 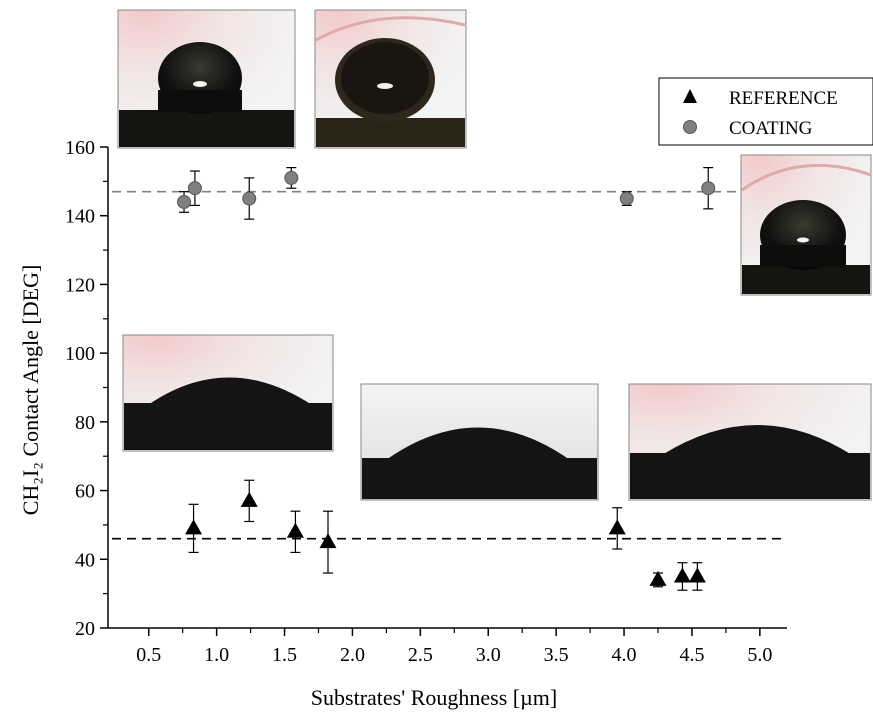 I want to click on x-tick-label: 4.0, so click(x=624, y=655).